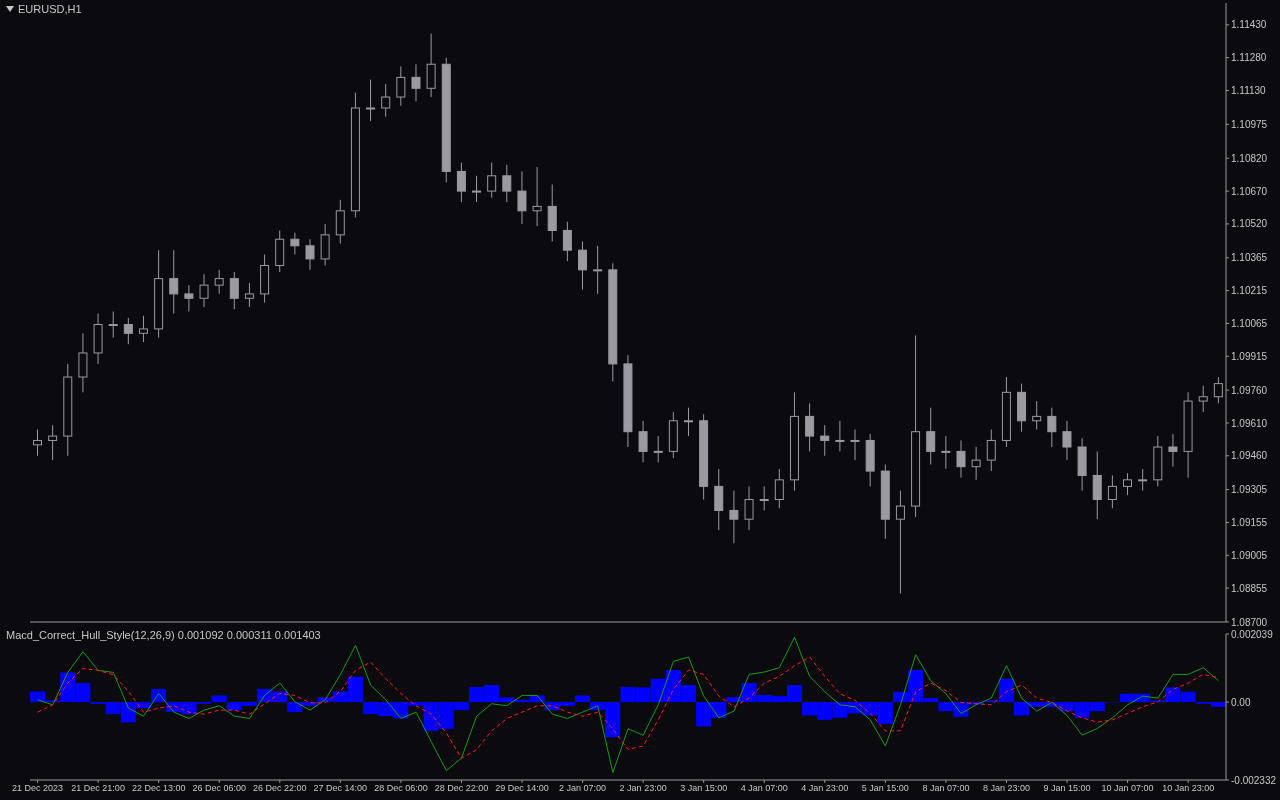 The image size is (1280, 800). I want to click on x-tick-label: 8 Jan 07:00, so click(946, 788).